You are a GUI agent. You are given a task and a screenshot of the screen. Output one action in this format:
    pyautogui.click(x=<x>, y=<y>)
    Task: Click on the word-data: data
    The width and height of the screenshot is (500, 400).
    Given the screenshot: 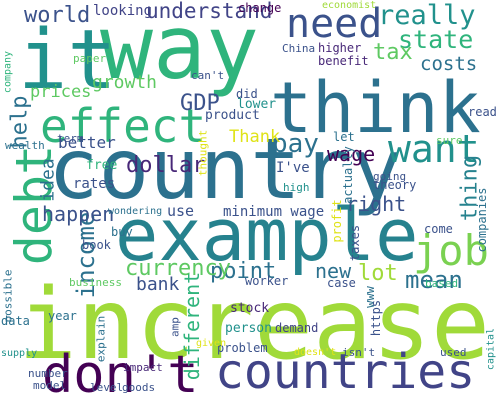 What is the action you would take?
    pyautogui.click(x=15, y=321)
    